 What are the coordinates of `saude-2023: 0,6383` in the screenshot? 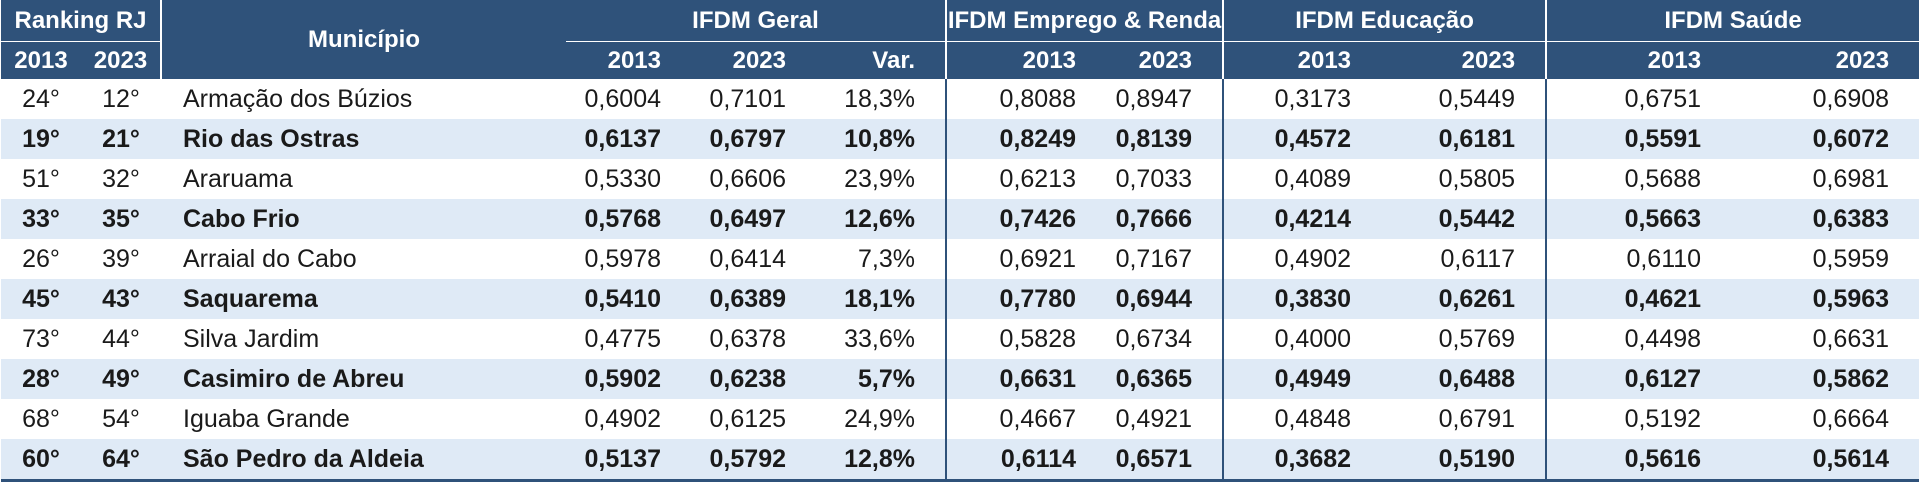 It's located at (1825, 219).